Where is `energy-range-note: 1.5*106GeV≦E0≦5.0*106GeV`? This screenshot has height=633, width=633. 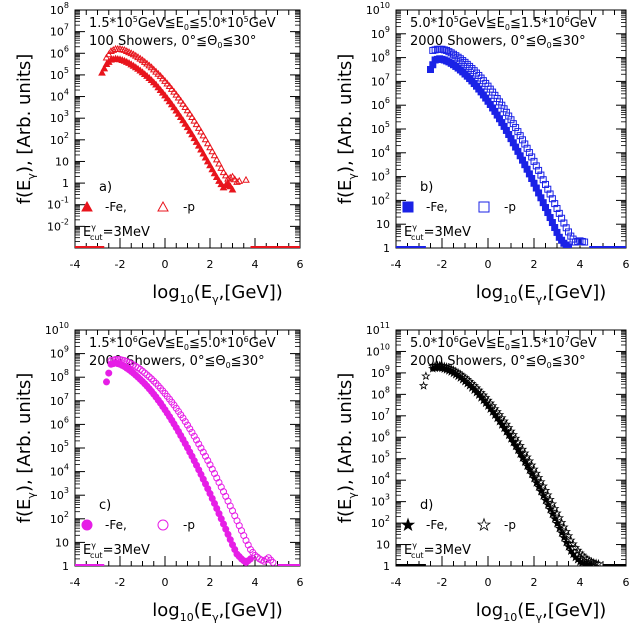
energy-range-note: 1.5*106GeV≦E0≦5.0*106GeV is located at coordinates (182, 343).